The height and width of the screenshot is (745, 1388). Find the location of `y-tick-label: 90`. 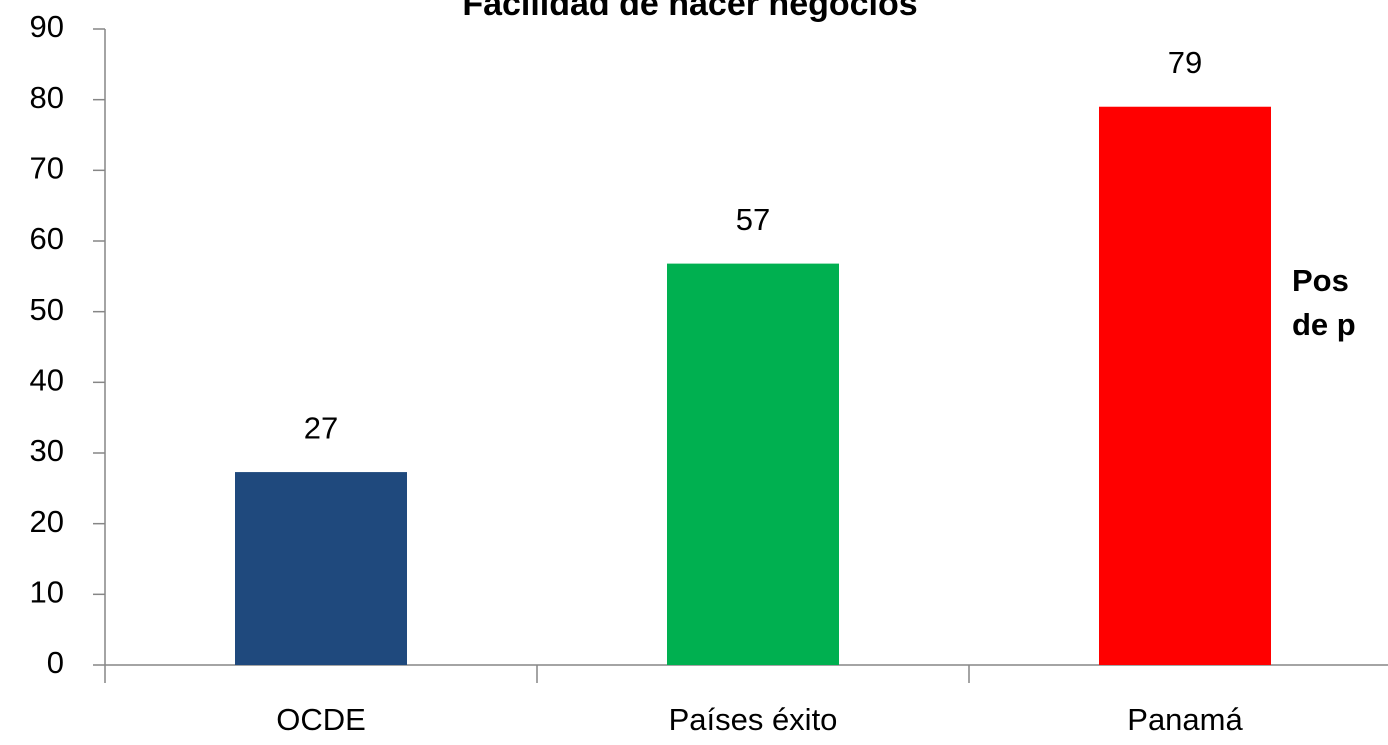

y-tick-label: 90 is located at coordinates (47, 26).